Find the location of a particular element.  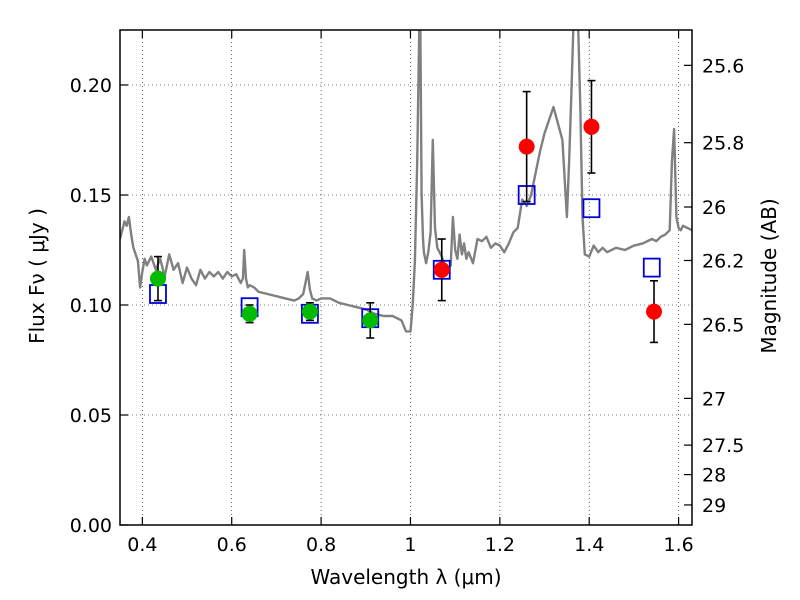

x-tick-label-4: 1.2 is located at coordinates (500, 545).